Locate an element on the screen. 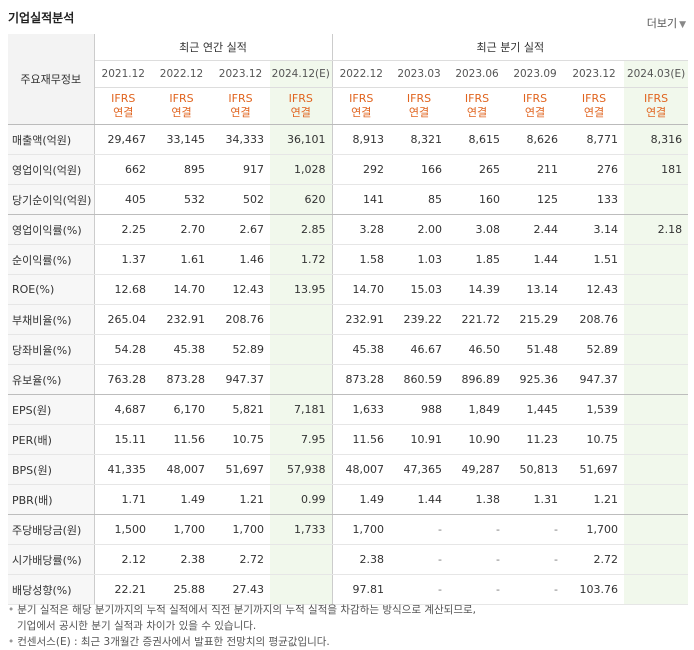 This screenshot has width=694, height=650. footnote-1-cont: 기업에서 공시한 분기 실적과 차이가 있을 수 있습니다. is located at coordinates (137, 626).